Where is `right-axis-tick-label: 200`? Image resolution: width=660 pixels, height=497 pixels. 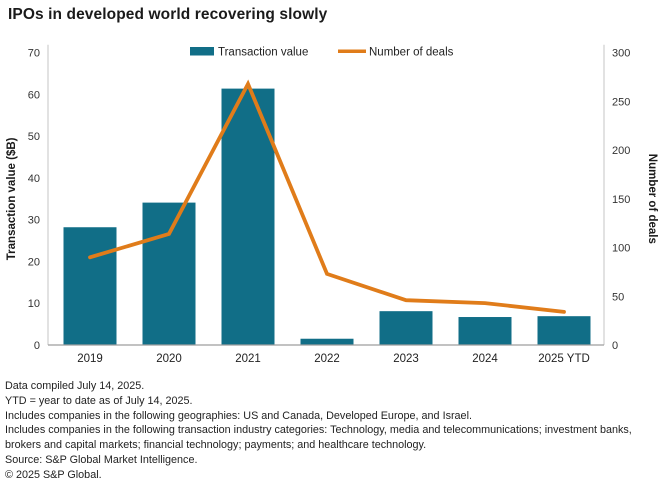
right-axis-tick-label: 200 is located at coordinates (621, 151).